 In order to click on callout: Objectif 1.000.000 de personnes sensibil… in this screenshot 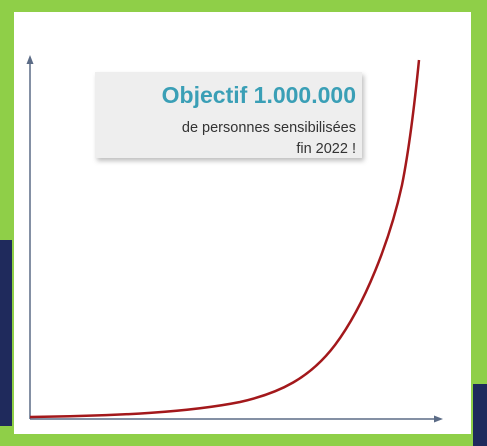, I will do `click(228, 115)`.